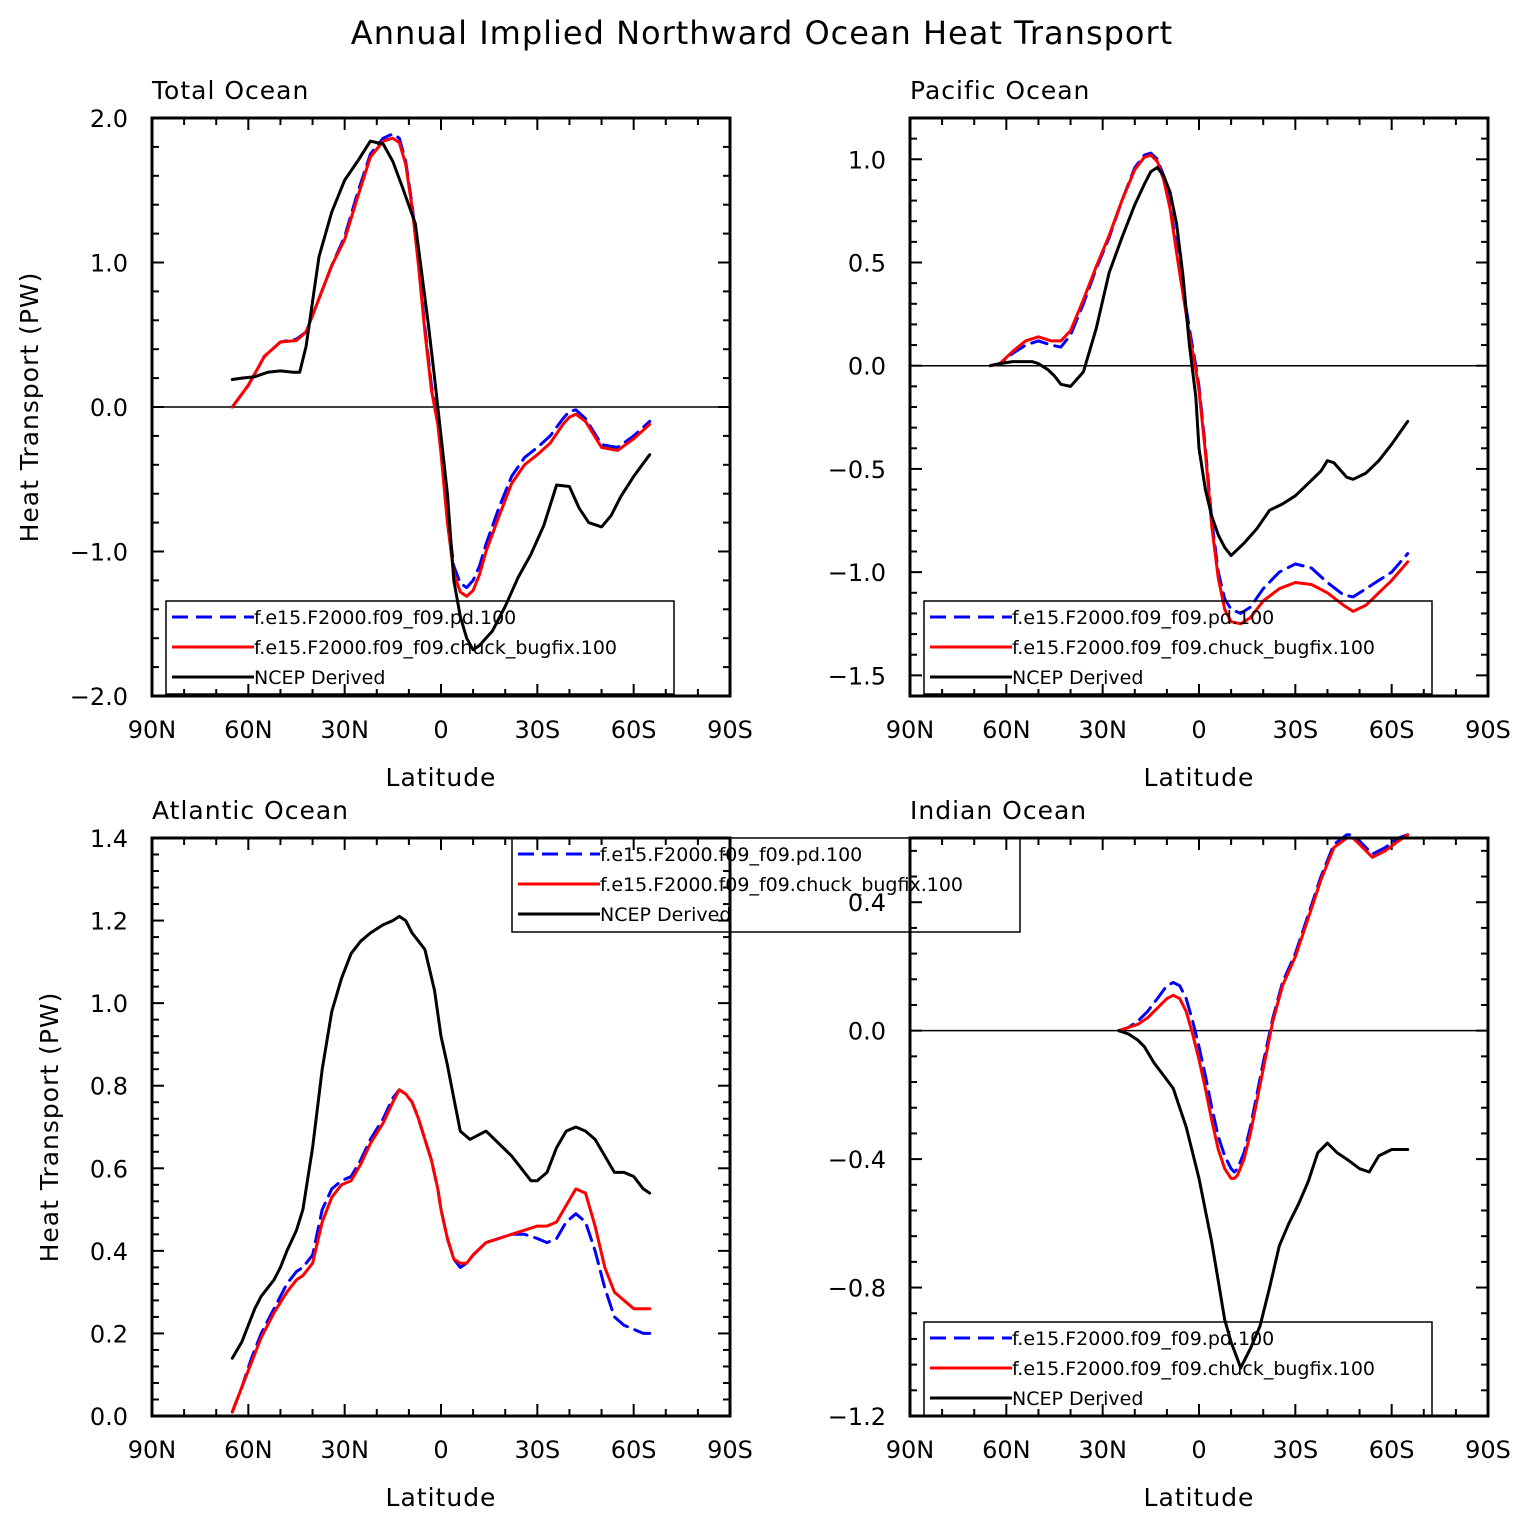 This screenshot has height=1527, width=1524. I want to click on y-tick-label: 0.5, so click(867, 264).